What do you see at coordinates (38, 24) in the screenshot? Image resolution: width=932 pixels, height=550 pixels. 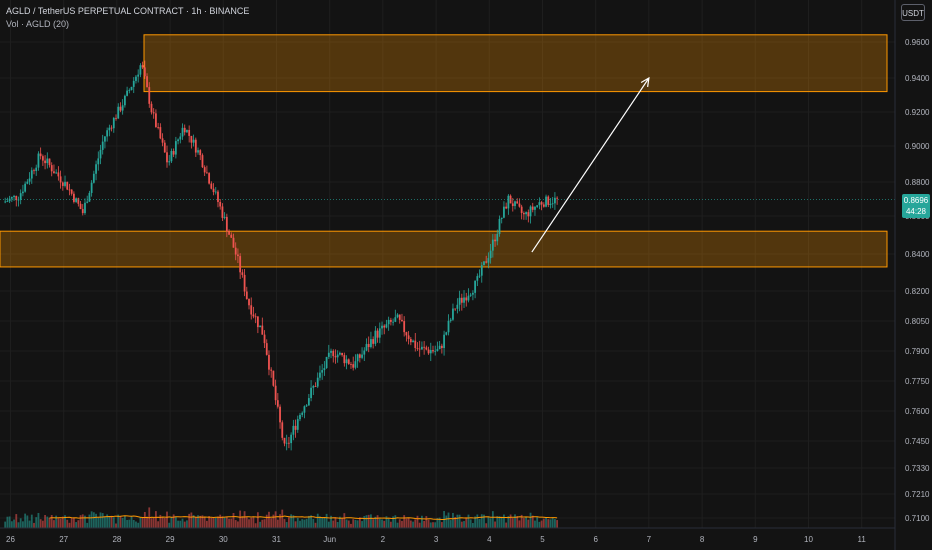 I see `volume-indicator-label: Vol · AGLD (20)` at bounding box center [38, 24].